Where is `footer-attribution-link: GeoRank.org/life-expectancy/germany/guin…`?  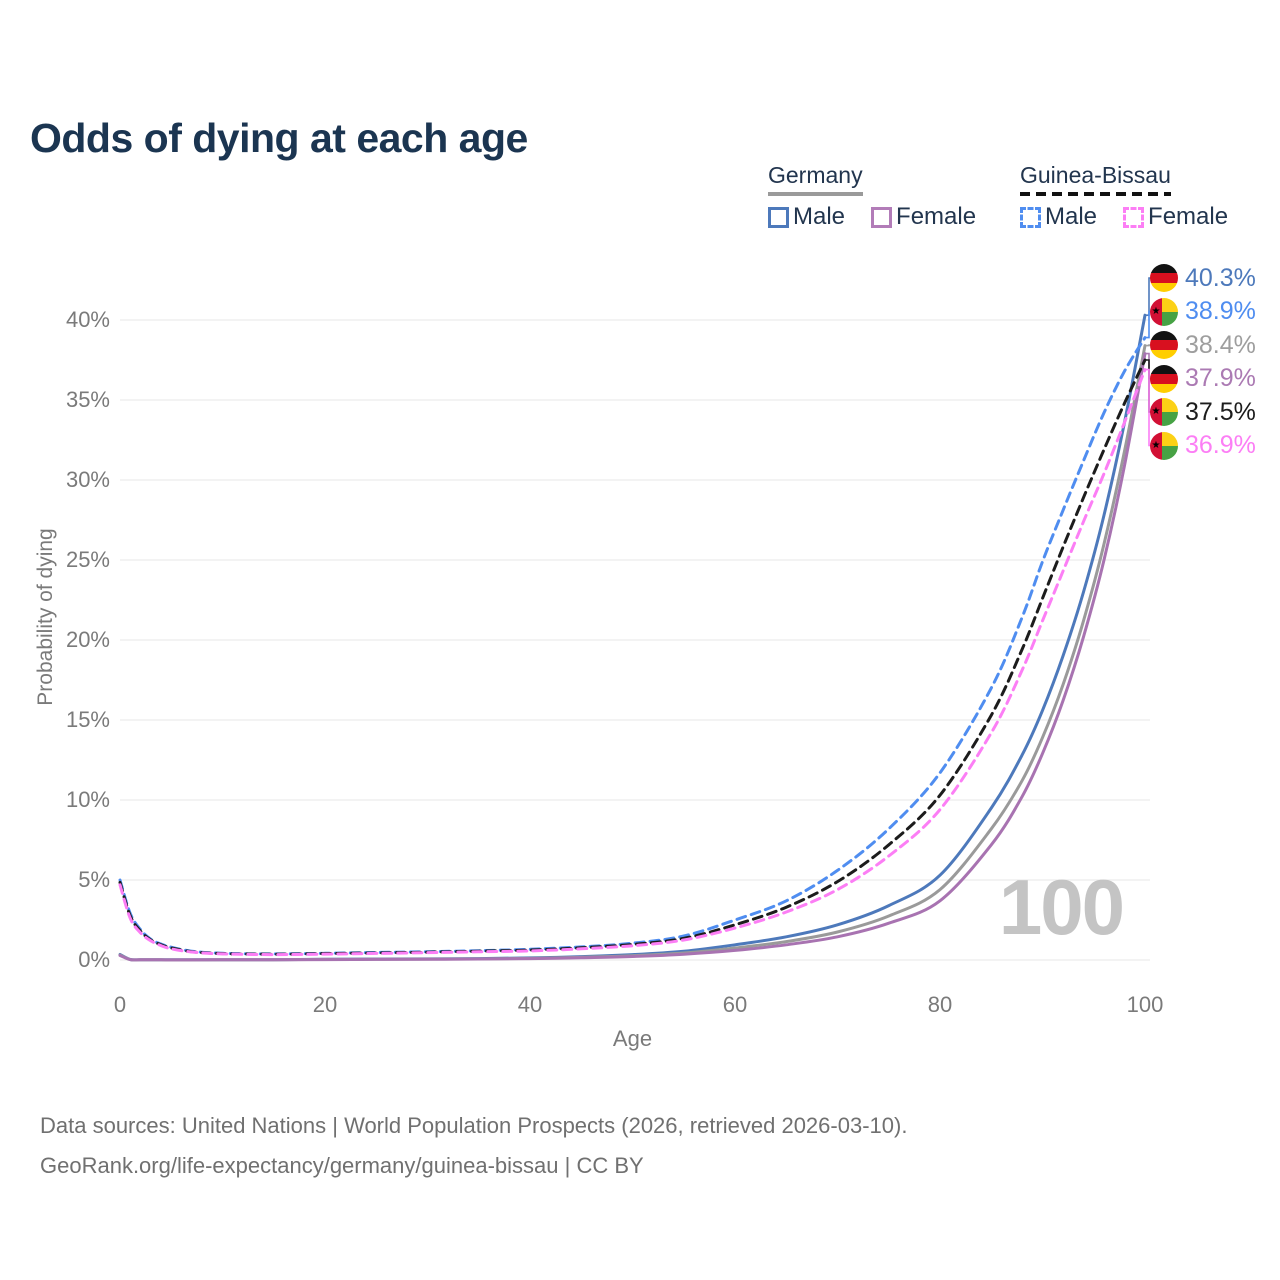
footer-attribution-link: GeoRank.org/life-expectancy/germany/guin… is located at coordinates (342, 1165).